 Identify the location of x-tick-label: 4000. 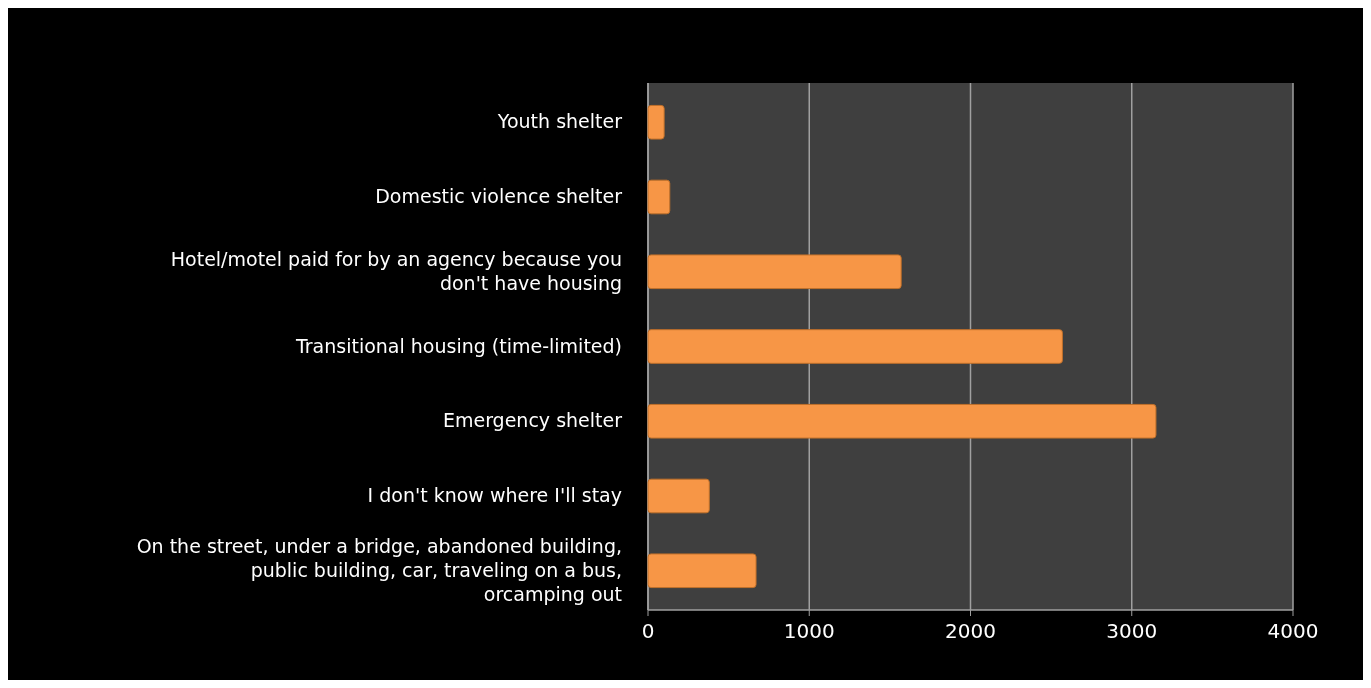
(1293, 631).